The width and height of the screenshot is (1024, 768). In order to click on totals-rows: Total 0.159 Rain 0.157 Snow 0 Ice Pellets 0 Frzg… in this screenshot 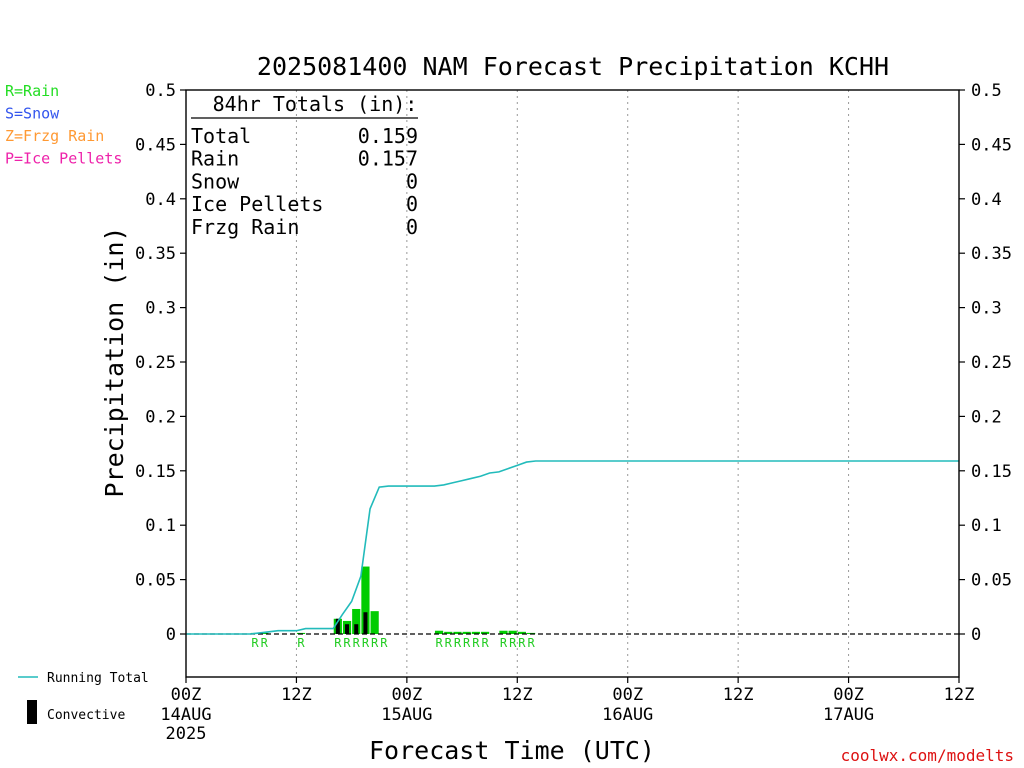, I will do `click(304, 181)`.